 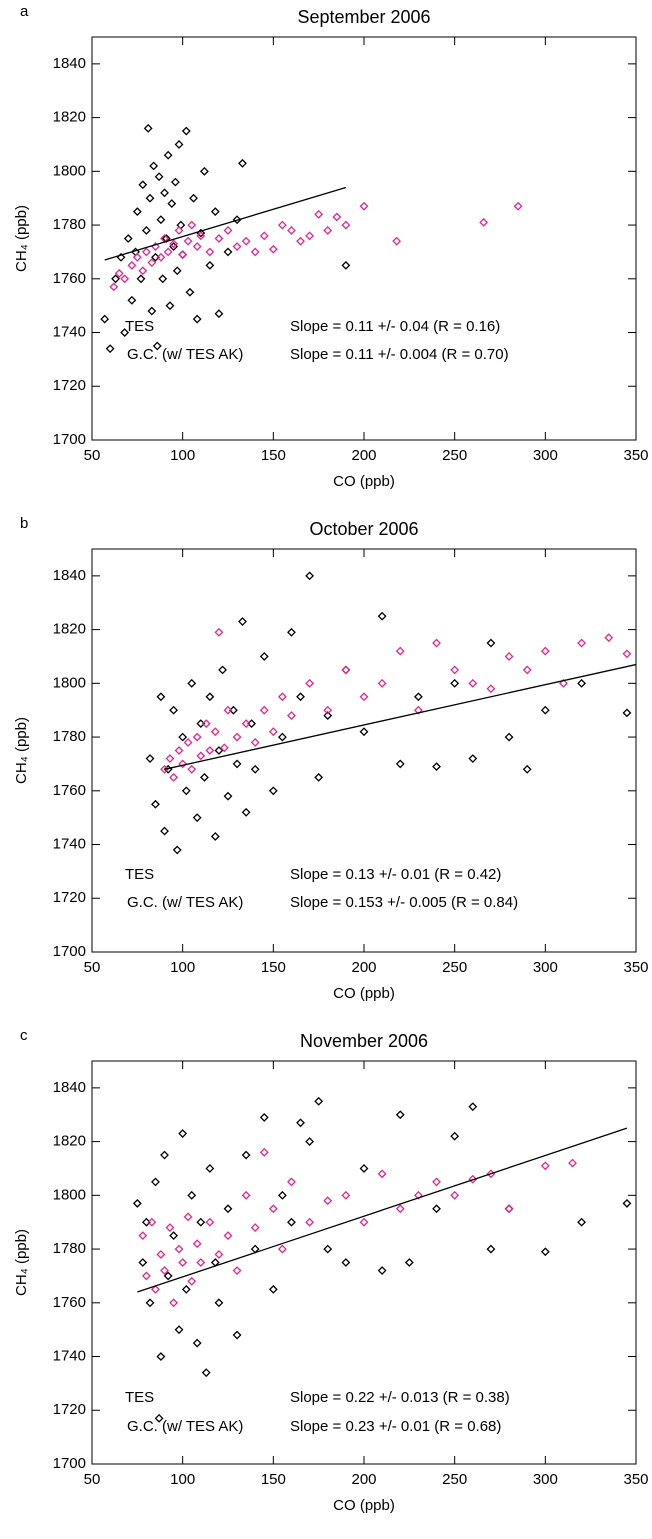 I want to click on y-tick-label: 1700, so click(x=69, y=1463).